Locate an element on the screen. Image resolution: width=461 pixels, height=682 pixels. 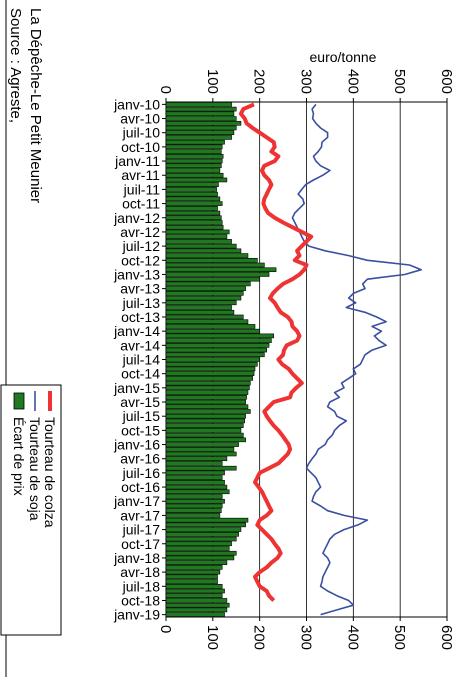
category-tick-label: juil-17 is located at coordinates (141, 530).